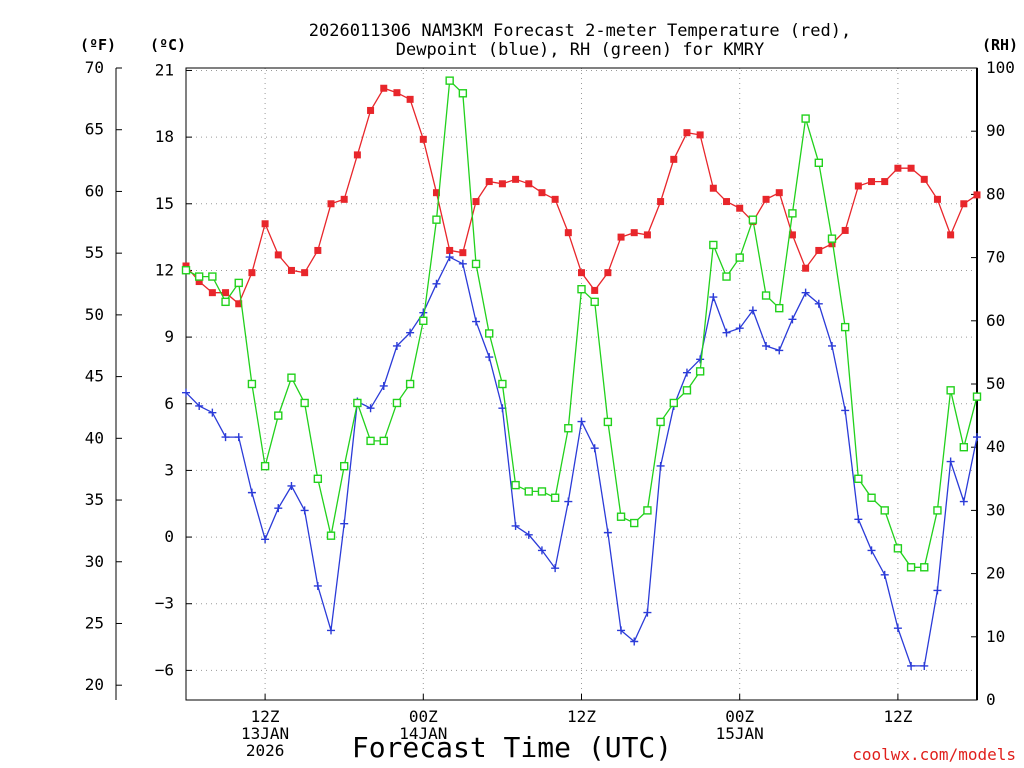 This screenshot has height=768, width=1024. I want to click on celsius-tick-label: −6, so click(164, 669).